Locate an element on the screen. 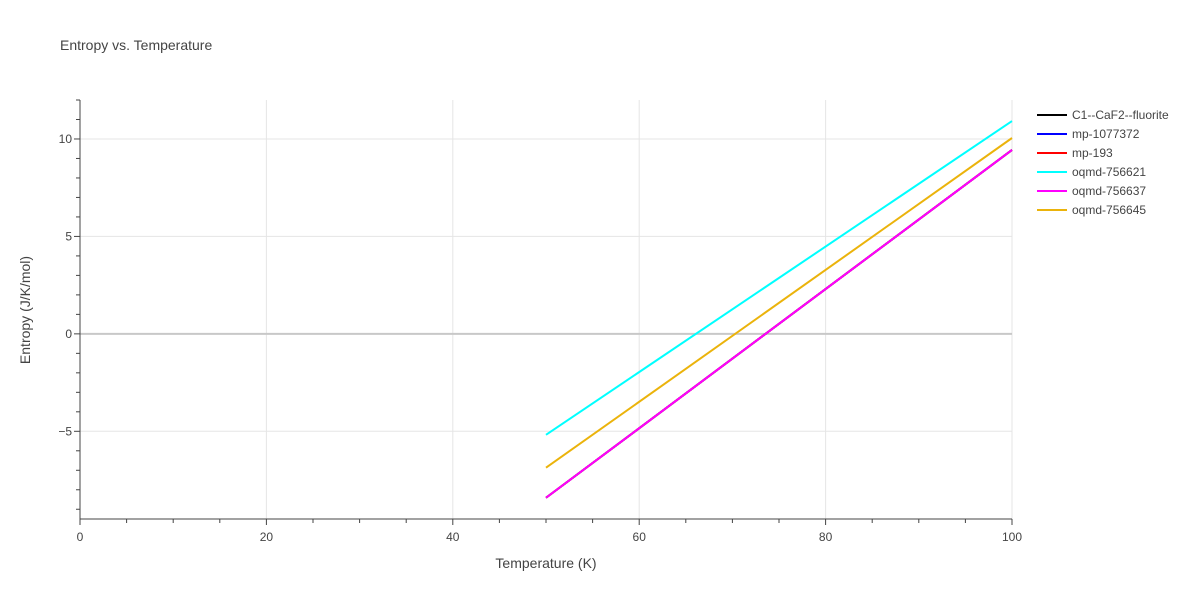  x-tick-label: 80 is located at coordinates (826, 537).